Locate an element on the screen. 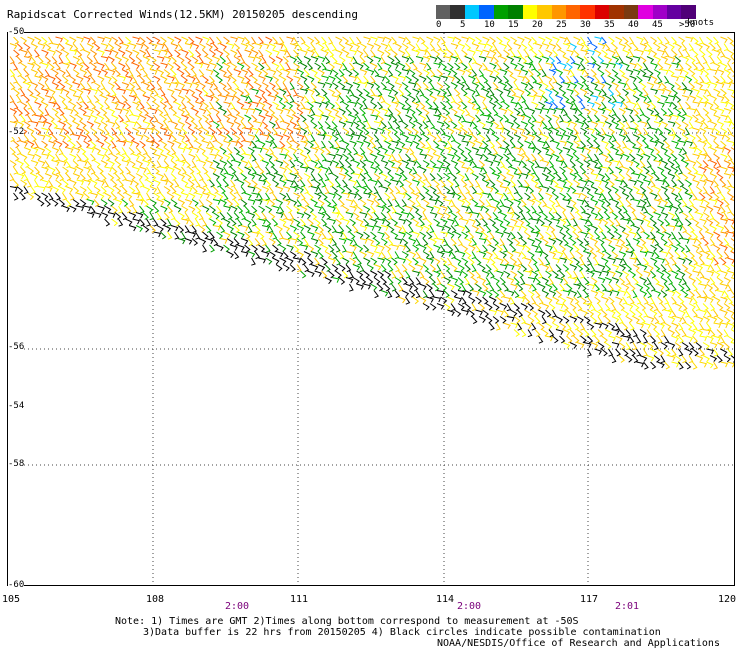  lon-label: 114 is located at coordinates (445, 599).